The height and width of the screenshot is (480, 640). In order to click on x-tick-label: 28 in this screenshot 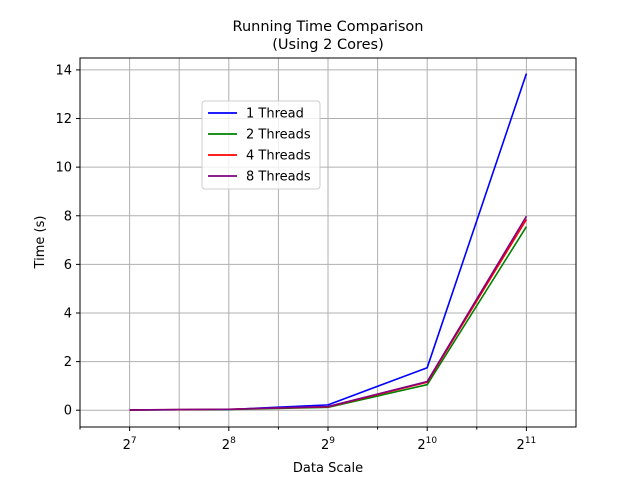, I will do `click(229, 444)`.